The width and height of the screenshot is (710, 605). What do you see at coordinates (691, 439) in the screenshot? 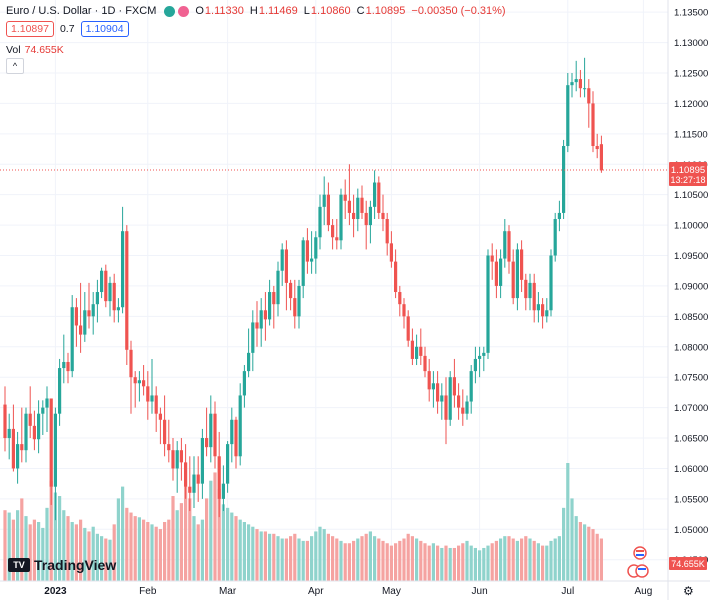
I see `y-tick-label: 1.06500` at bounding box center [691, 439].